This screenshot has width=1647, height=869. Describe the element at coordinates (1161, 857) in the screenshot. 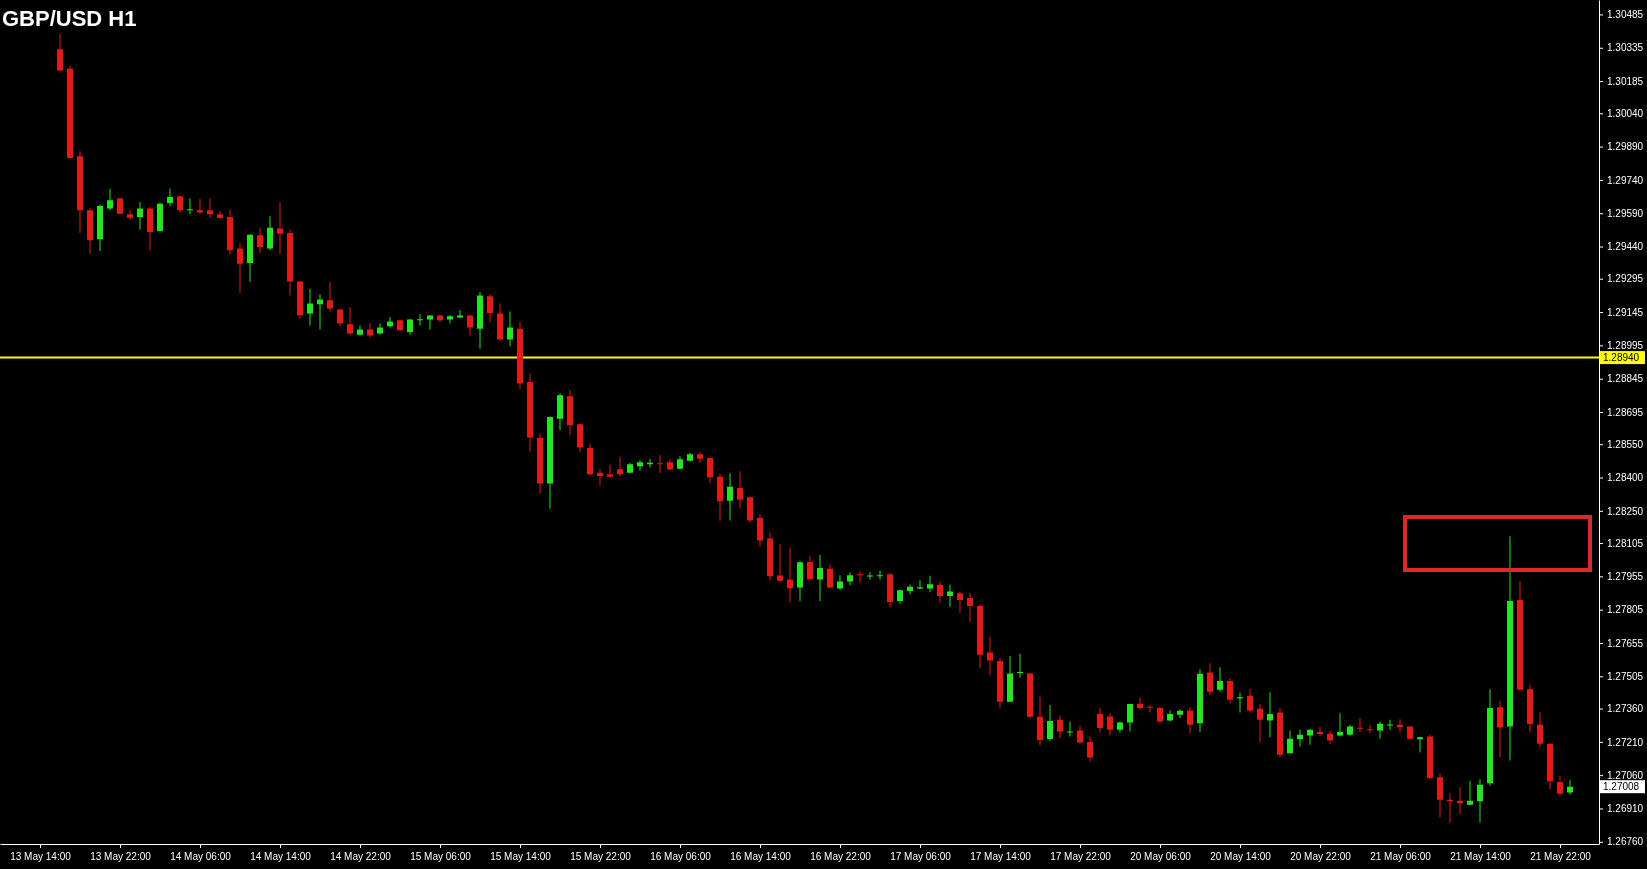

I see `x-tick-label: 20 May 06:00` at that location.